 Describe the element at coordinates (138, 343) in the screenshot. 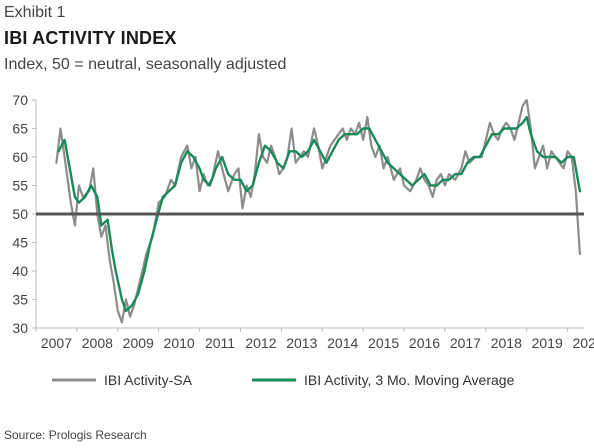

I see `x-tick-label: 2009` at that location.